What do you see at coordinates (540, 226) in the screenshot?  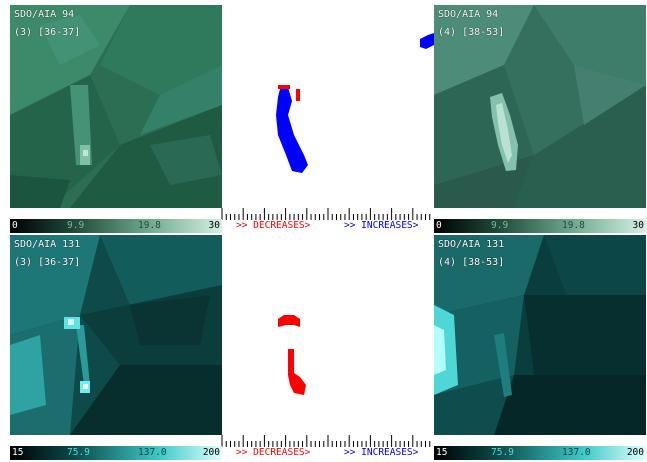 I see `aia94-colorbar-right: 0 9.9 19.8 30` at bounding box center [540, 226].